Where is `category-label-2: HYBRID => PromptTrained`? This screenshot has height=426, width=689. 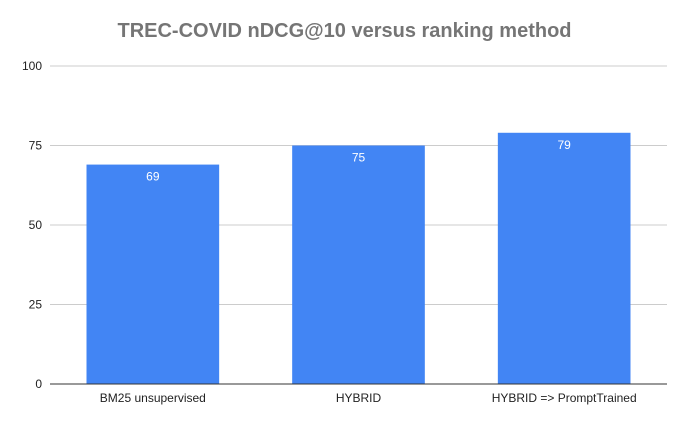
category-label-2: HYBRID => PromptTrained is located at coordinates (564, 398).